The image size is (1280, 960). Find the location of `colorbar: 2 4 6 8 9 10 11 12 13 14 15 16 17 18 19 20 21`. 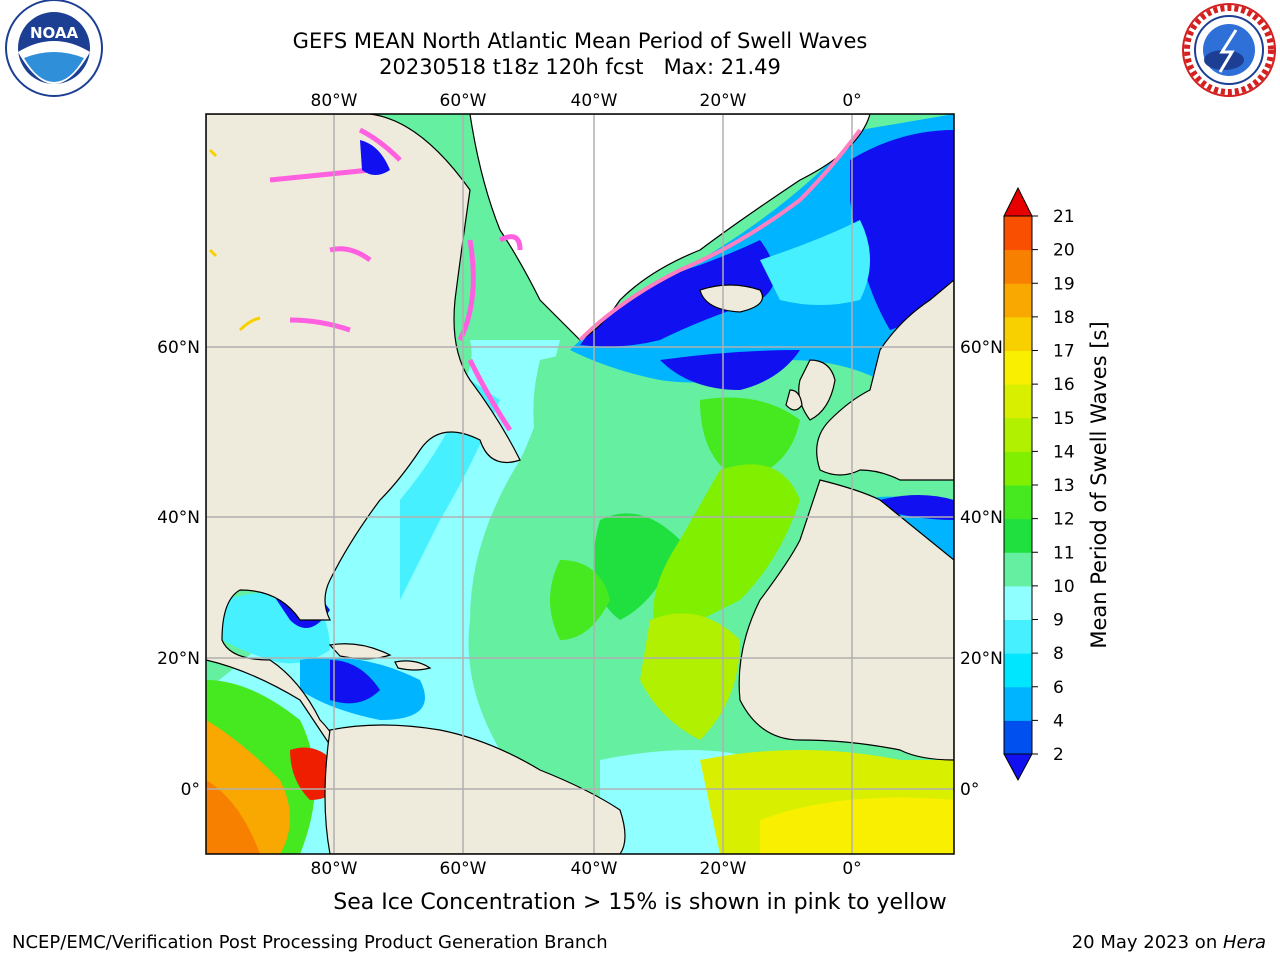

colorbar: 2 4 6 8 9 10 11 12 13 14 15 16 17 18 19 20 21 is located at coordinates (1039, 484).